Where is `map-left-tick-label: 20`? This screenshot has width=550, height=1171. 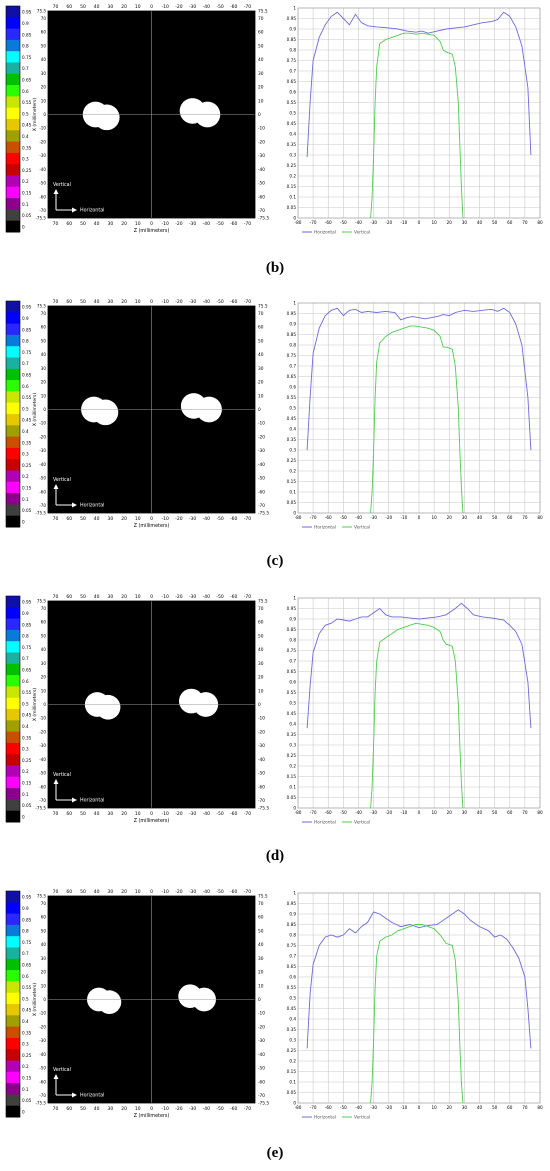 map-left-tick-label: 20 is located at coordinates (44, 382).